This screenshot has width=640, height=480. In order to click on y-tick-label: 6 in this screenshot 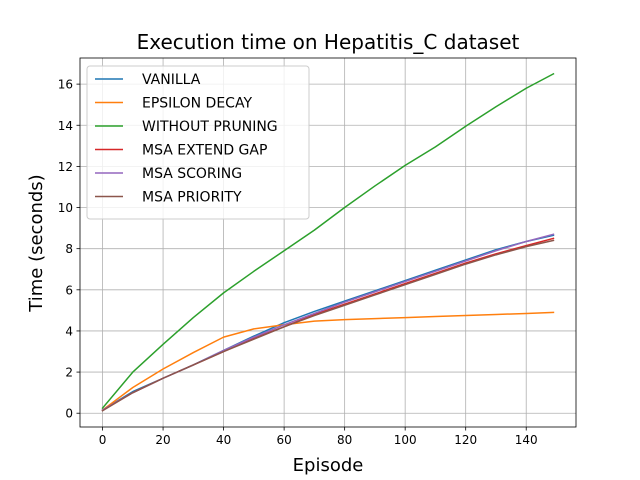, I will do `click(69, 290)`.